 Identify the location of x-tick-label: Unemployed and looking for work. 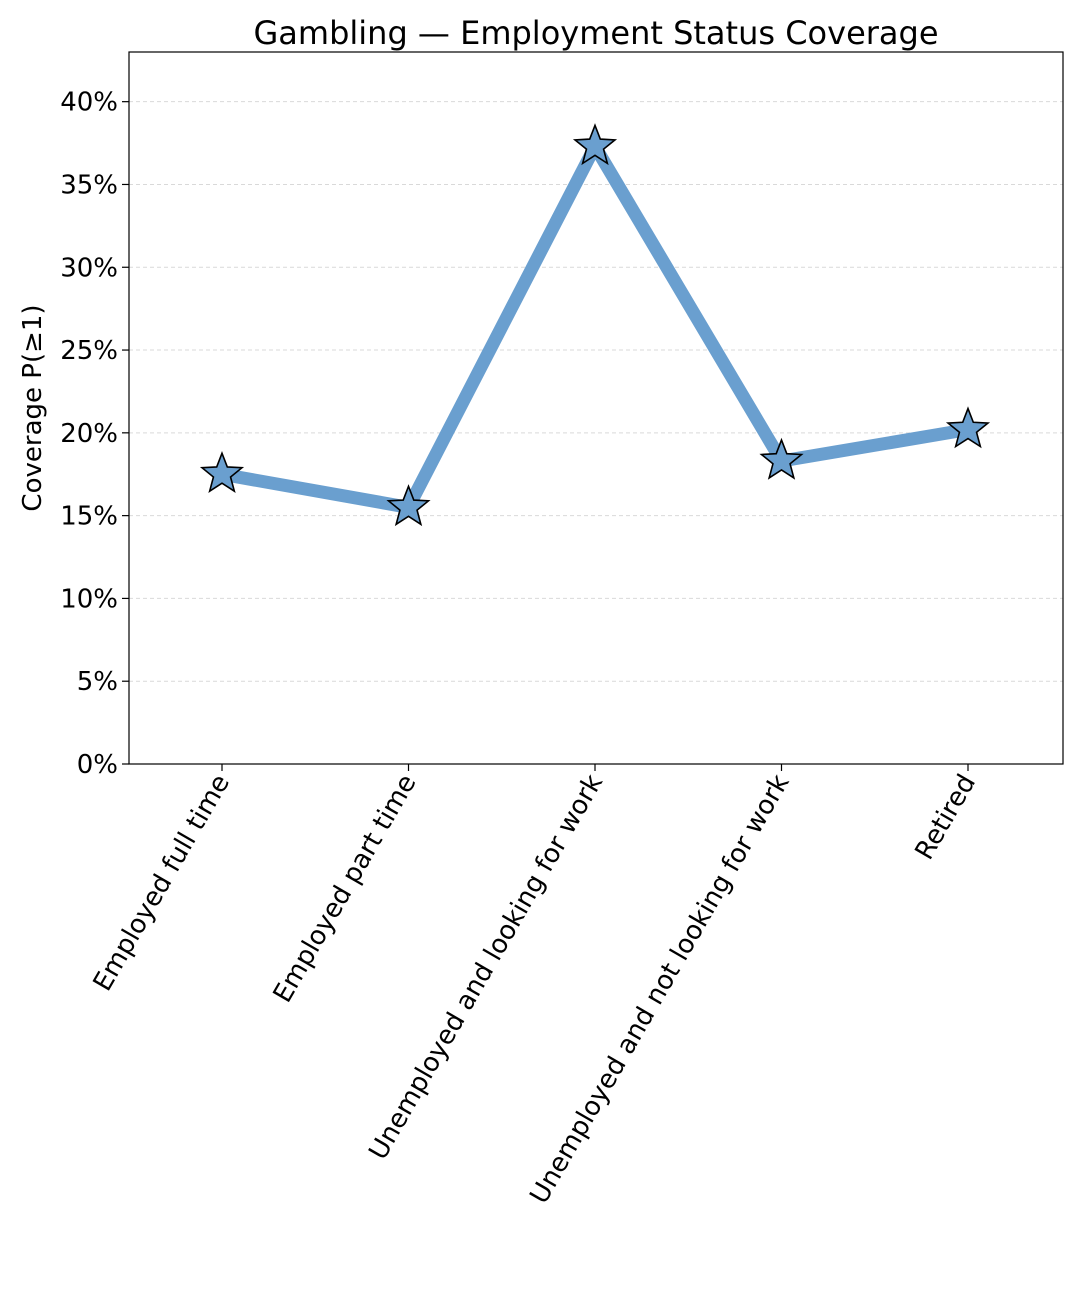
(486, 967).